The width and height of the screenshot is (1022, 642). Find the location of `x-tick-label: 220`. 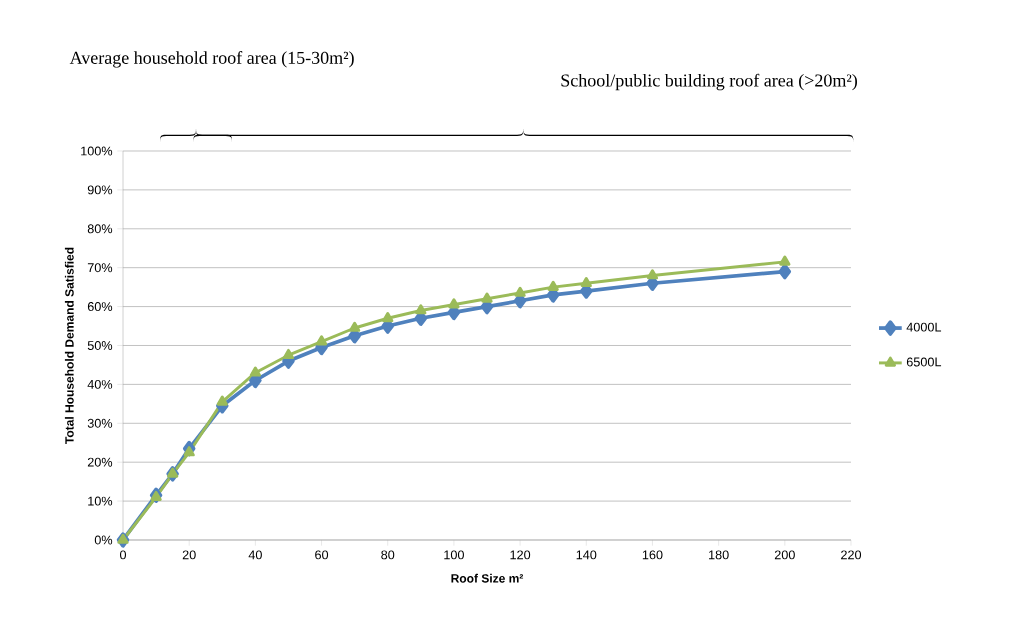

x-tick-label: 220 is located at coordinates (851, 555).